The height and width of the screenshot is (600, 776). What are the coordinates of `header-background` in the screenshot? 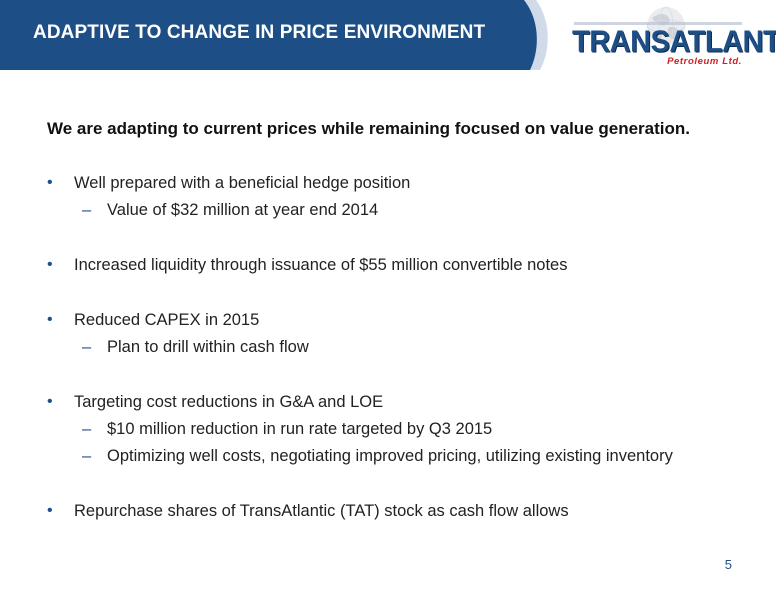 It's located at (274, 35).